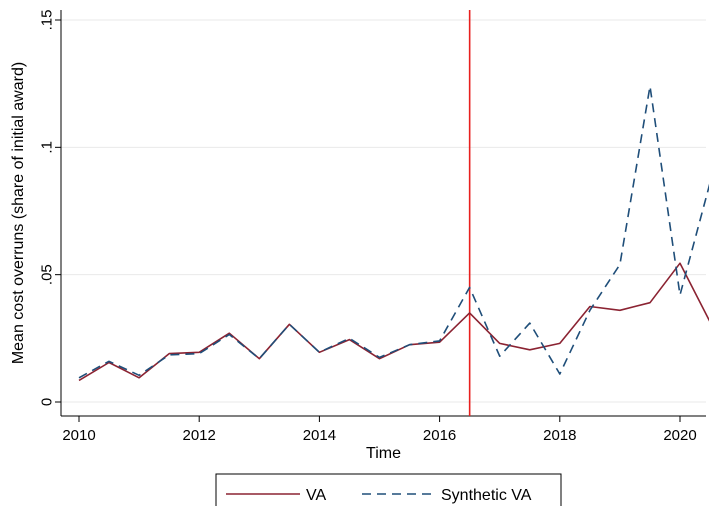  I want to click on y-axis-ticks: 0 .05 .1 .15, so click(49, 208).